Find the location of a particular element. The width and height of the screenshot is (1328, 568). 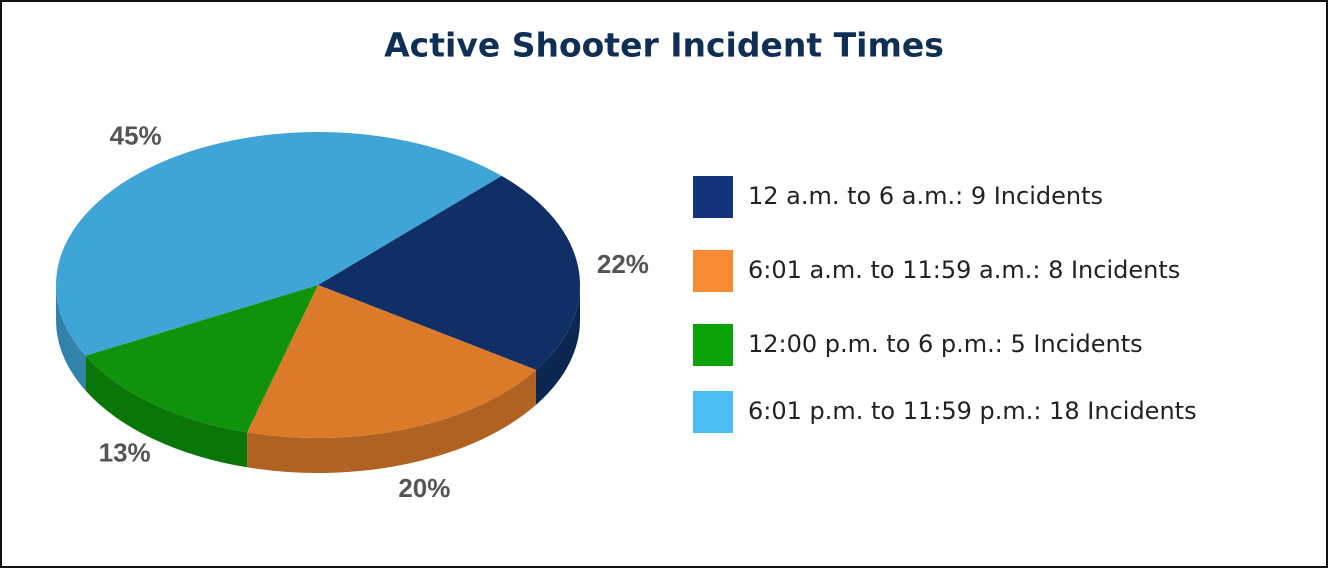

legend-label: 12:00 p.m. to 6 p.m.: 5 Incidents is located at coordinates (945, 344).